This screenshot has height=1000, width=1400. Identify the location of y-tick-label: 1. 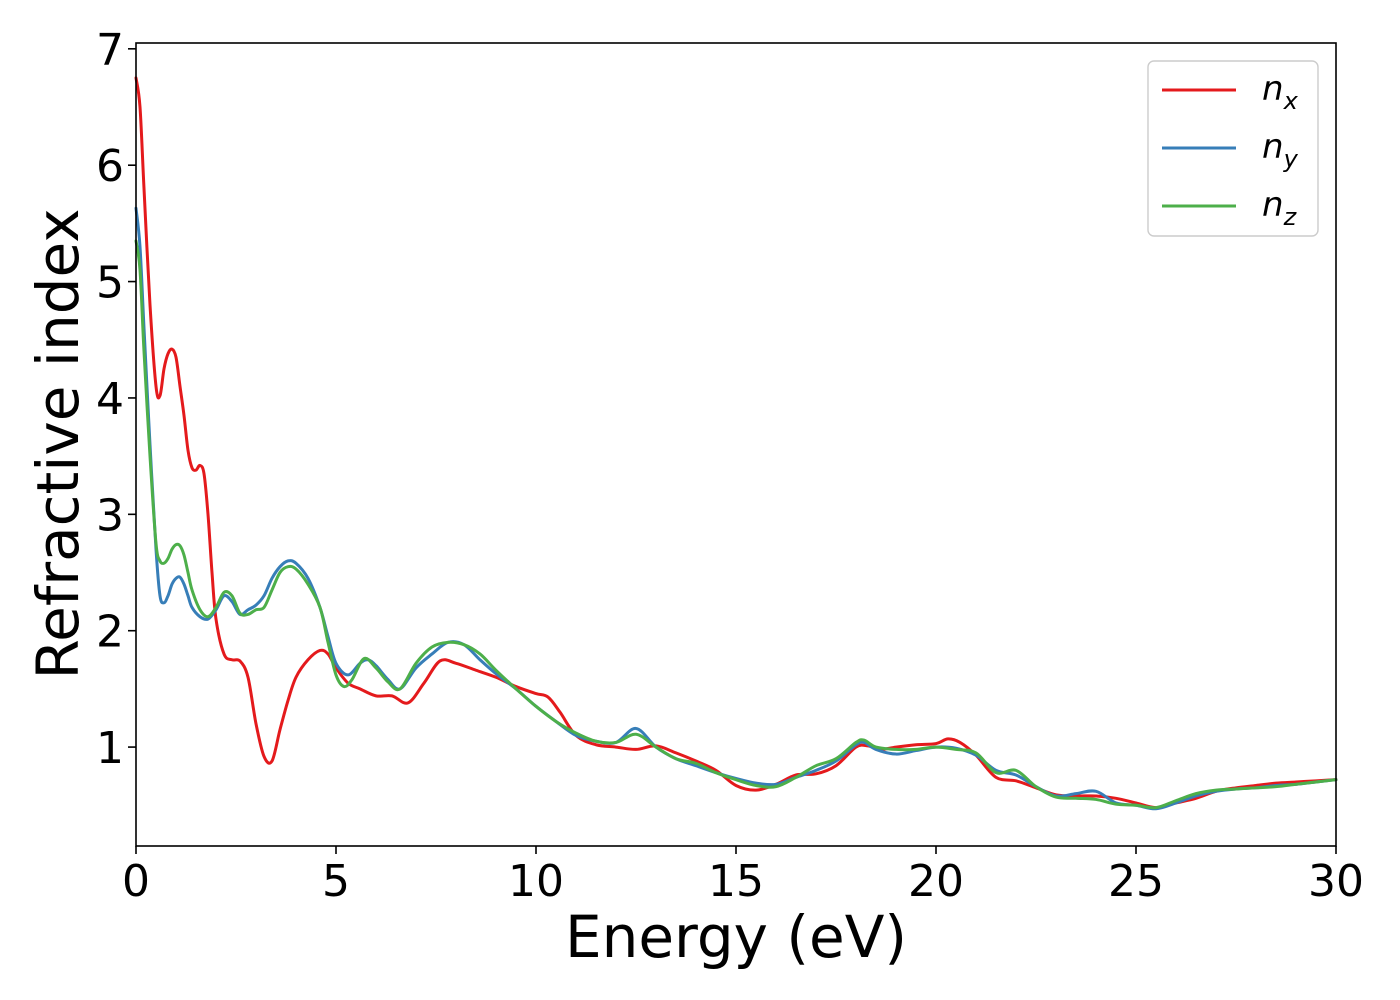
(110, 748).